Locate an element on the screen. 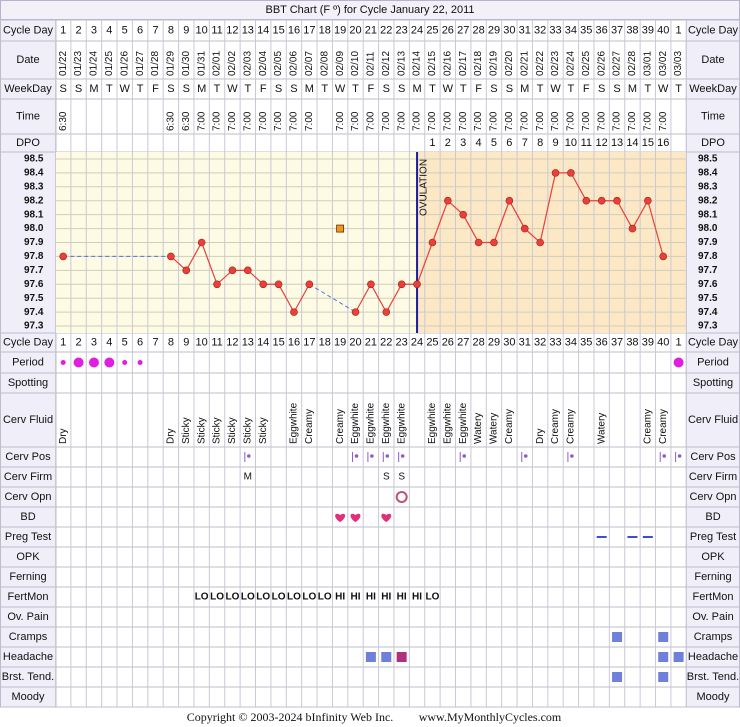  cerv_fluid-cell: Watery is located at coordinates (478, 428).